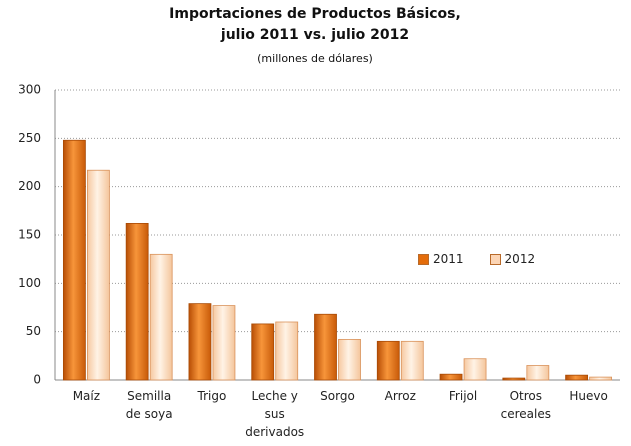 This screenshot has width=631, height=446. Describe the element at coordinates (29, 186) in the screenshot. I see `y-tick-label: 200` at that location.